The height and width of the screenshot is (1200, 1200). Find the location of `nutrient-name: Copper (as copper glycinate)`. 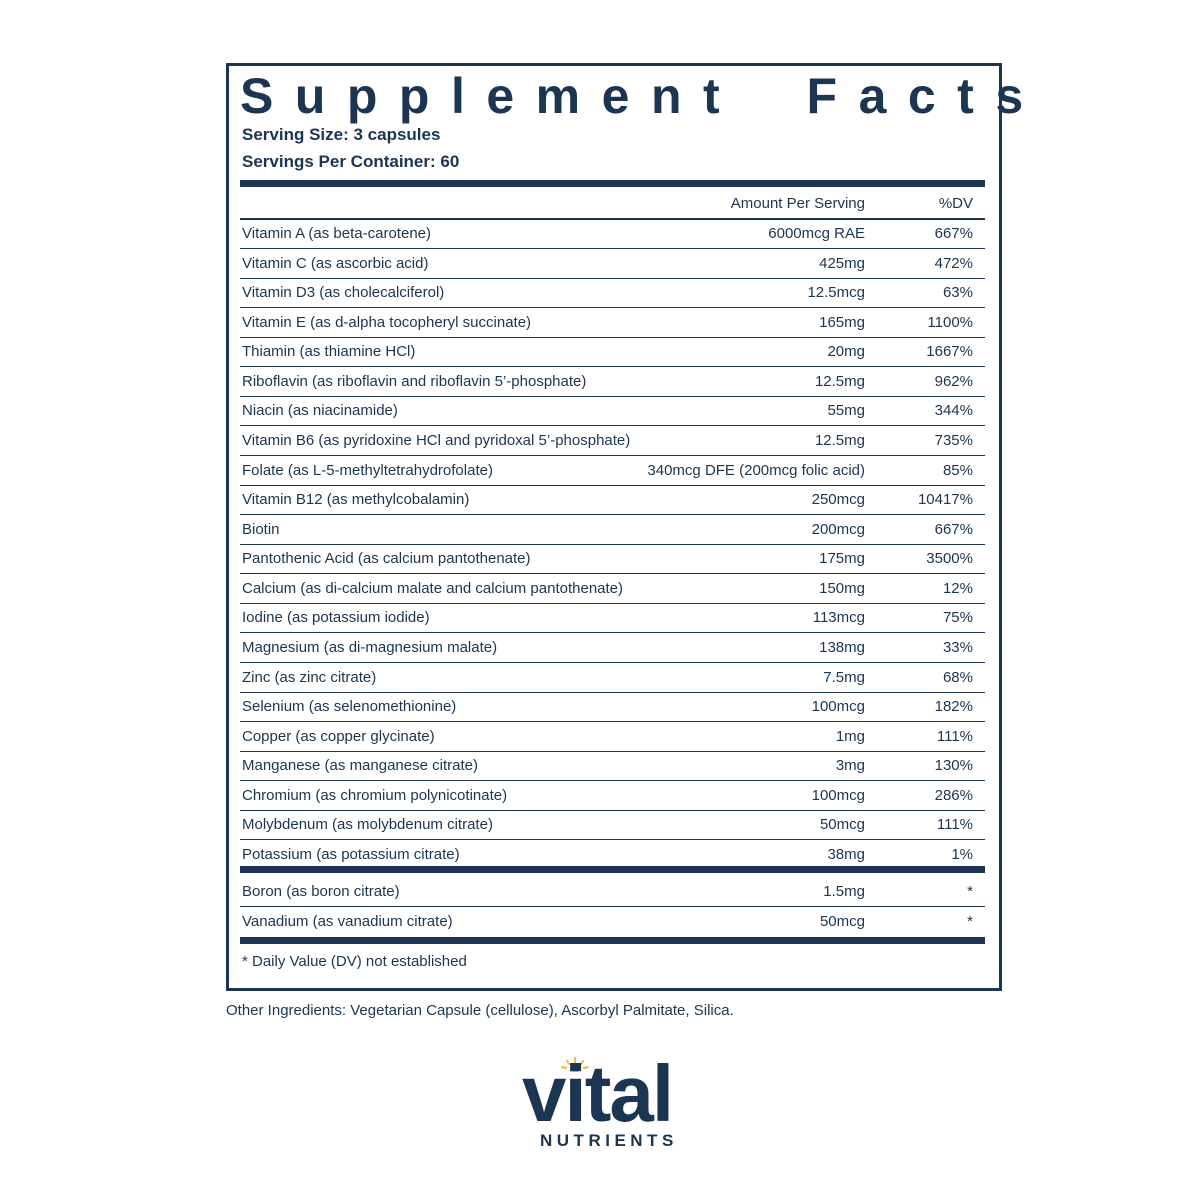

nutrient-name: Copper (as copper glycinate) is located at coordinates (338, 736).